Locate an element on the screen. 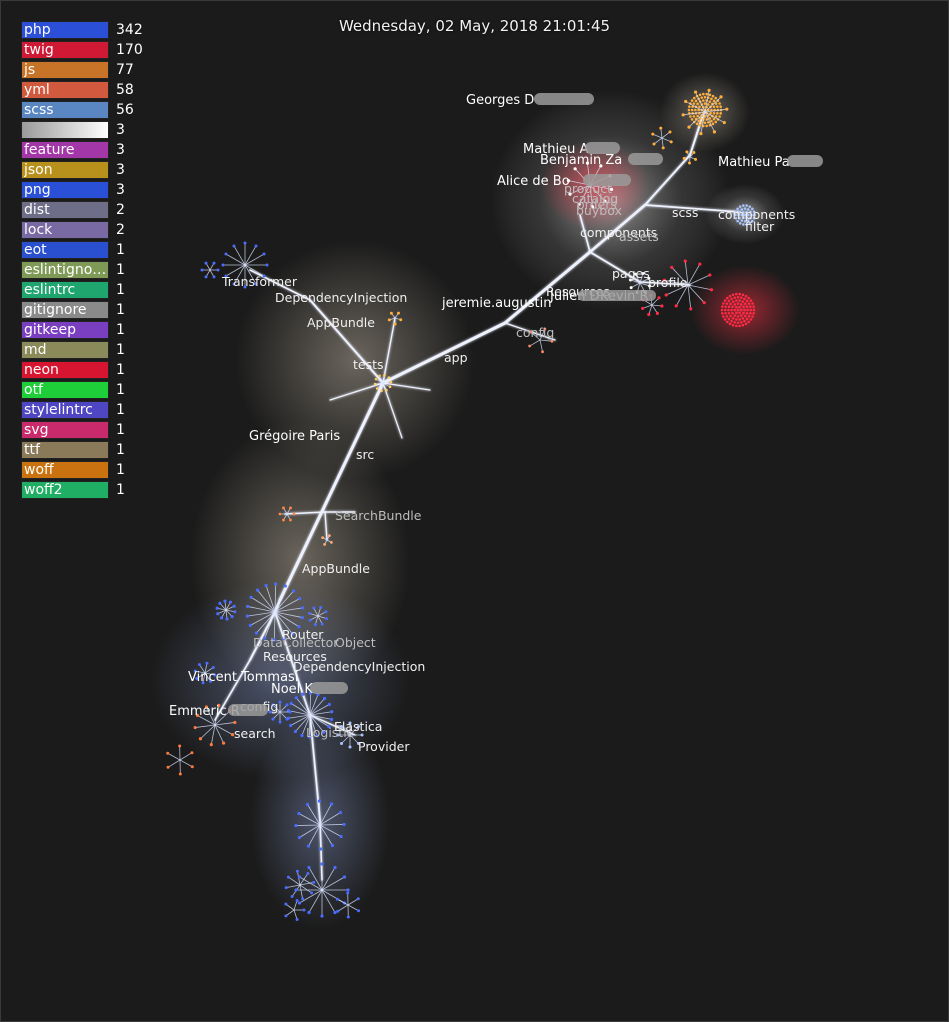  legend-extension: feature is located at coordinates (49, 150).